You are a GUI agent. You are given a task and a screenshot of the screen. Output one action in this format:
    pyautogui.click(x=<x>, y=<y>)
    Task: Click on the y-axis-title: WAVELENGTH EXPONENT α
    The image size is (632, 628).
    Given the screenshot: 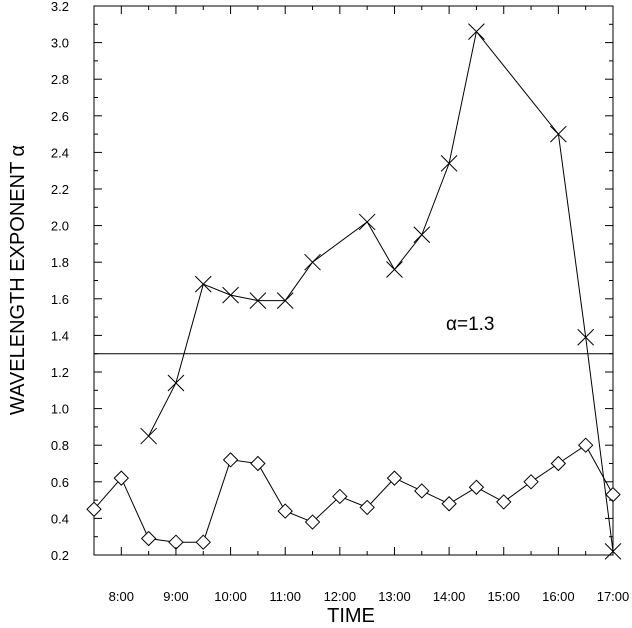 What is the action you would take?
    pyautogui.click(x=18, y=280)
    